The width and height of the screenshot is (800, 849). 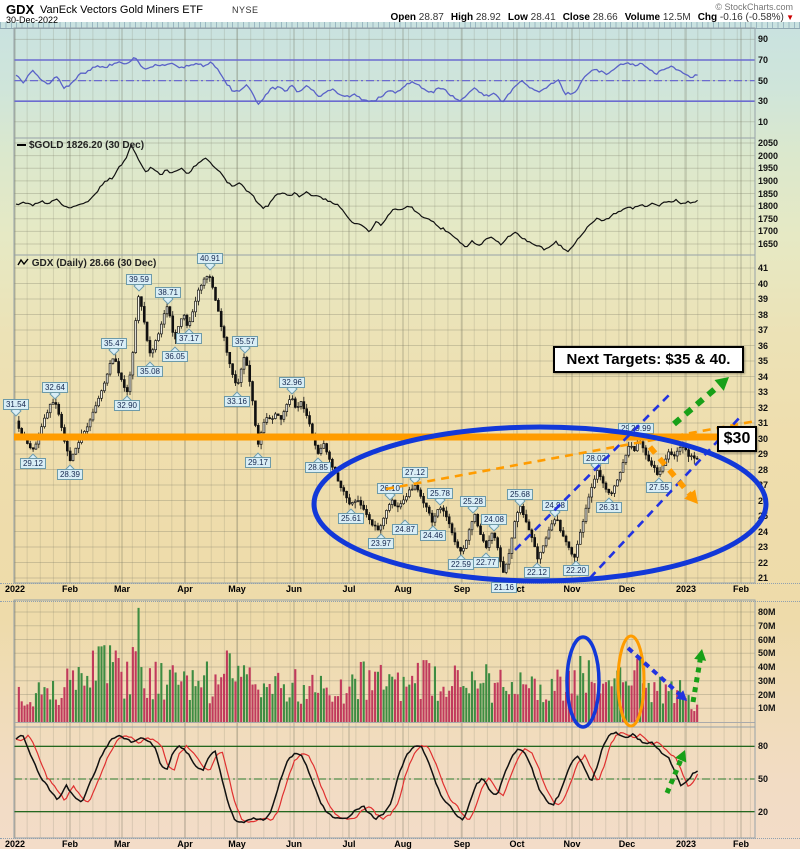 I want to click on quote-field-value: 28.87, so click(x=430, y=17).